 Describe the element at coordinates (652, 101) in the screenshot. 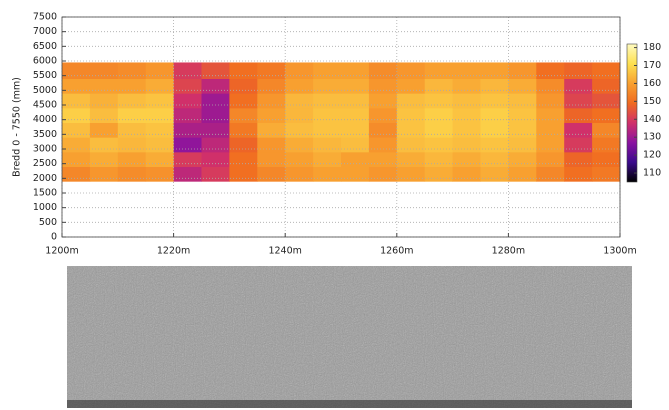

I see `colorbar-tick-label: 150` at that location.